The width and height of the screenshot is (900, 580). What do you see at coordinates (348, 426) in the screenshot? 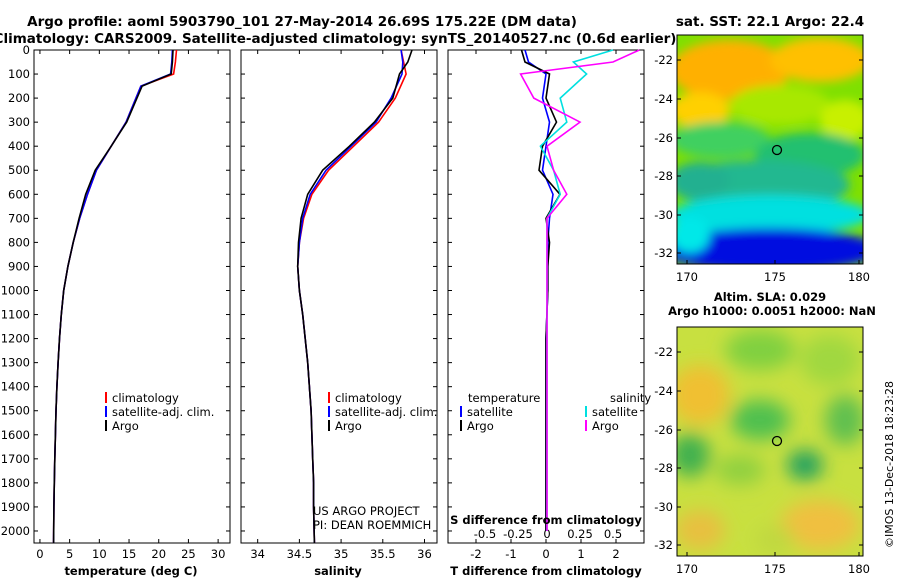
I see `legend-label-argo: Argo` at bounding box center [348, 426].